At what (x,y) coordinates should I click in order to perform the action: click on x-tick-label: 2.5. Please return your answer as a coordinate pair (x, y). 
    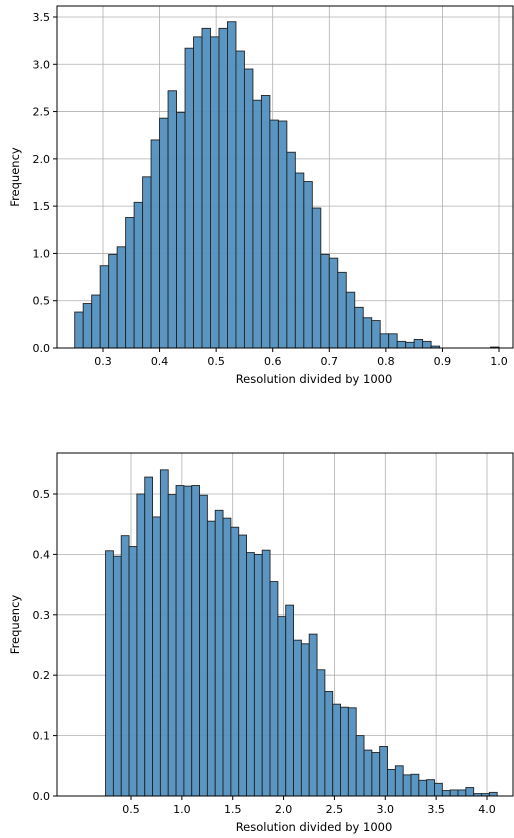
    Looking at the image, I should click on (335, 809).